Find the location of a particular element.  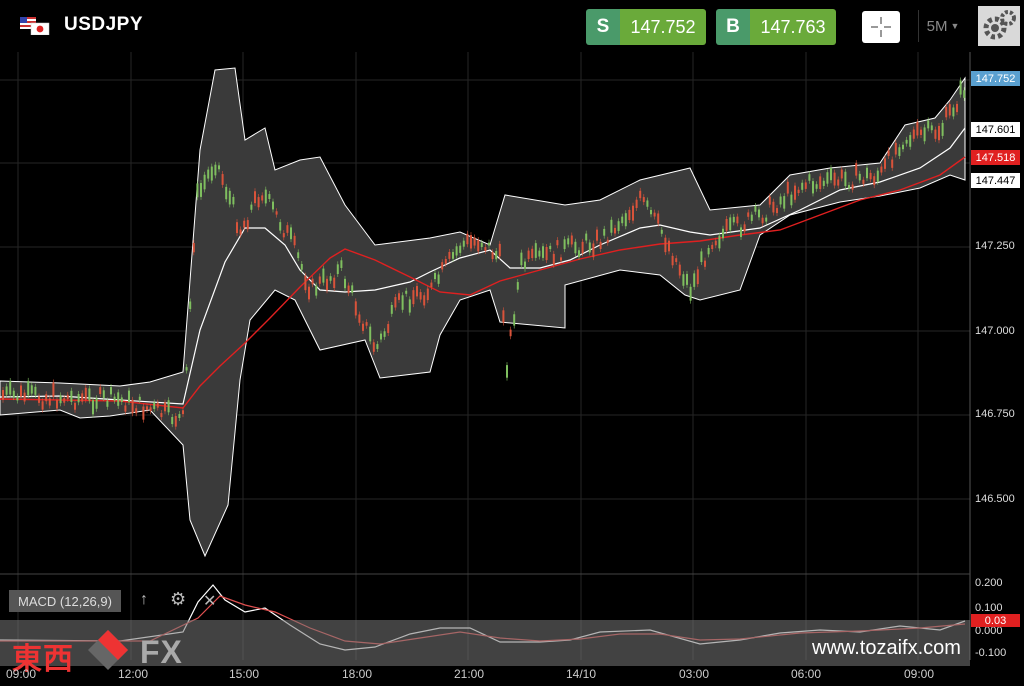

symbol-title: USDJPY is located at coordinates (104, 24).